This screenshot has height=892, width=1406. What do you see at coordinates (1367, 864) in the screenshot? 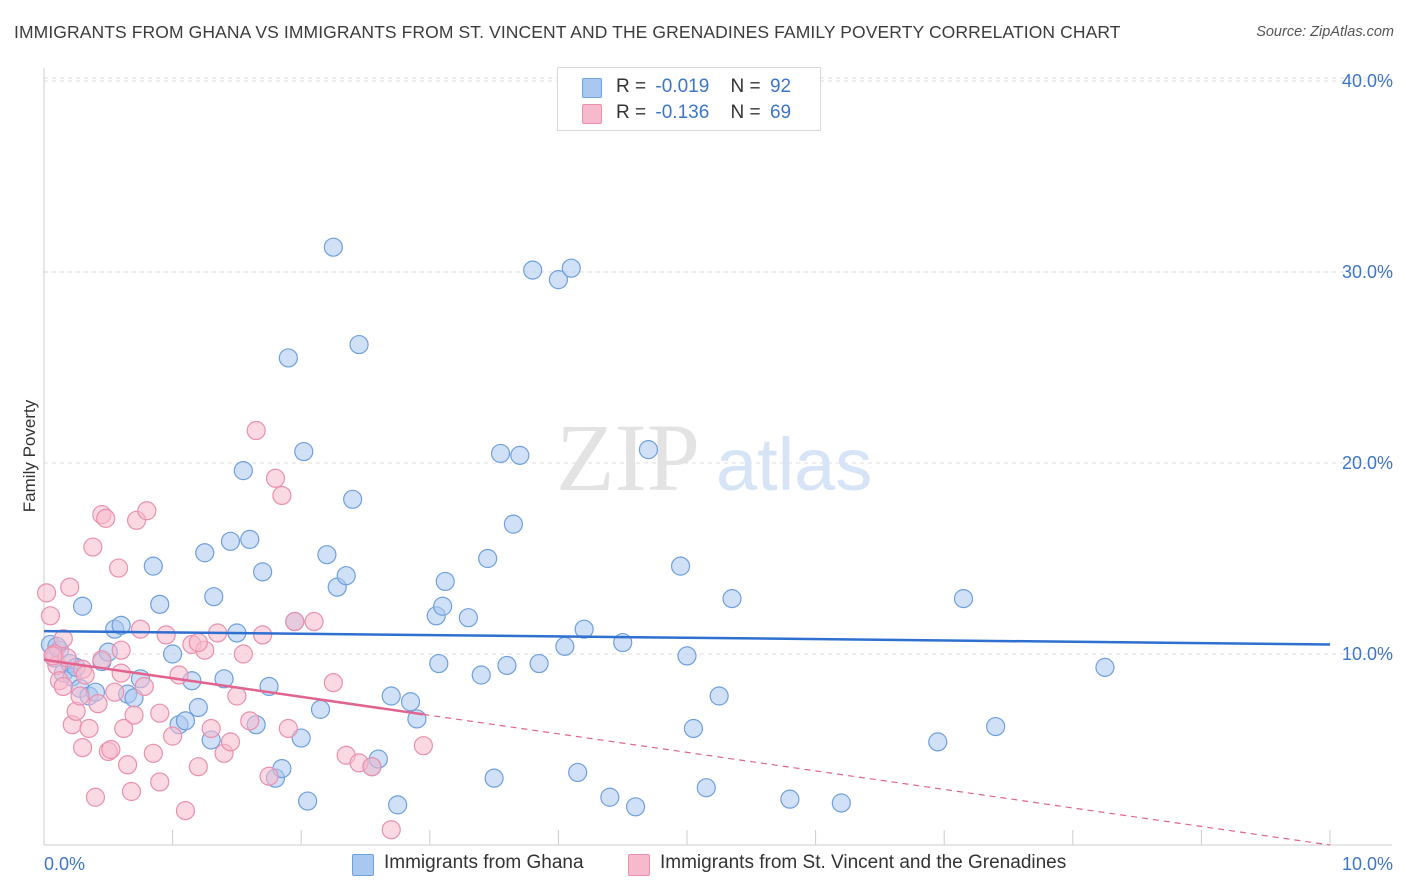
I see `x-tick-label-max: 10.0%` at bounding box center [1367, 864].